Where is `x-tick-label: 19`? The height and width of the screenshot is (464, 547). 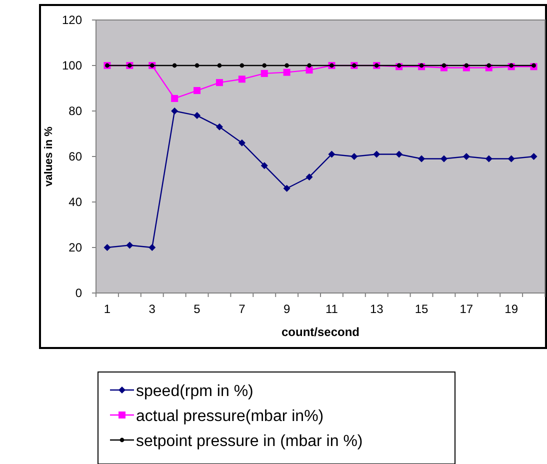
x-tick-label: 19 is located at coordinates (511, 309).